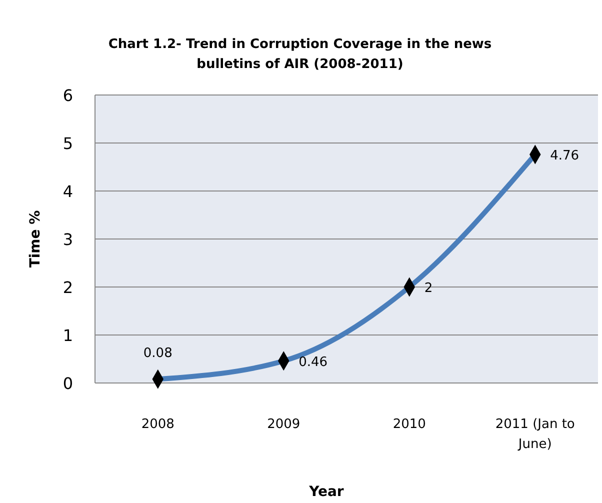  What do you see at coordinates (283, 424) in the screenshot?
I see `x-tick-label: 2009` at bounding box center [283, 424].